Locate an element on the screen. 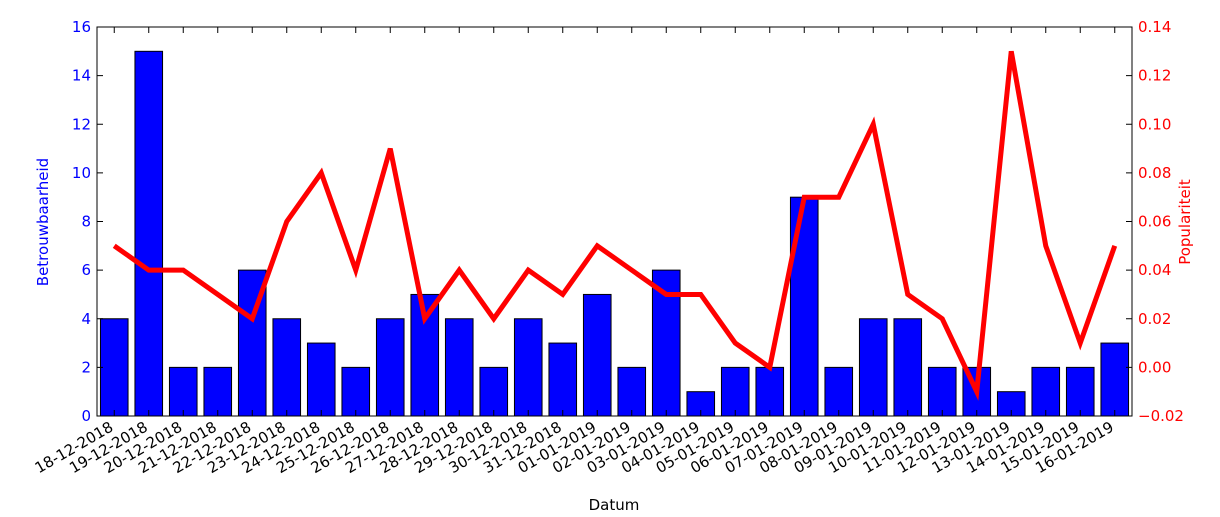 The width and height of the screenshot is (1220, 517). y-tick-label: 6 is located at coordinates (86, 270).